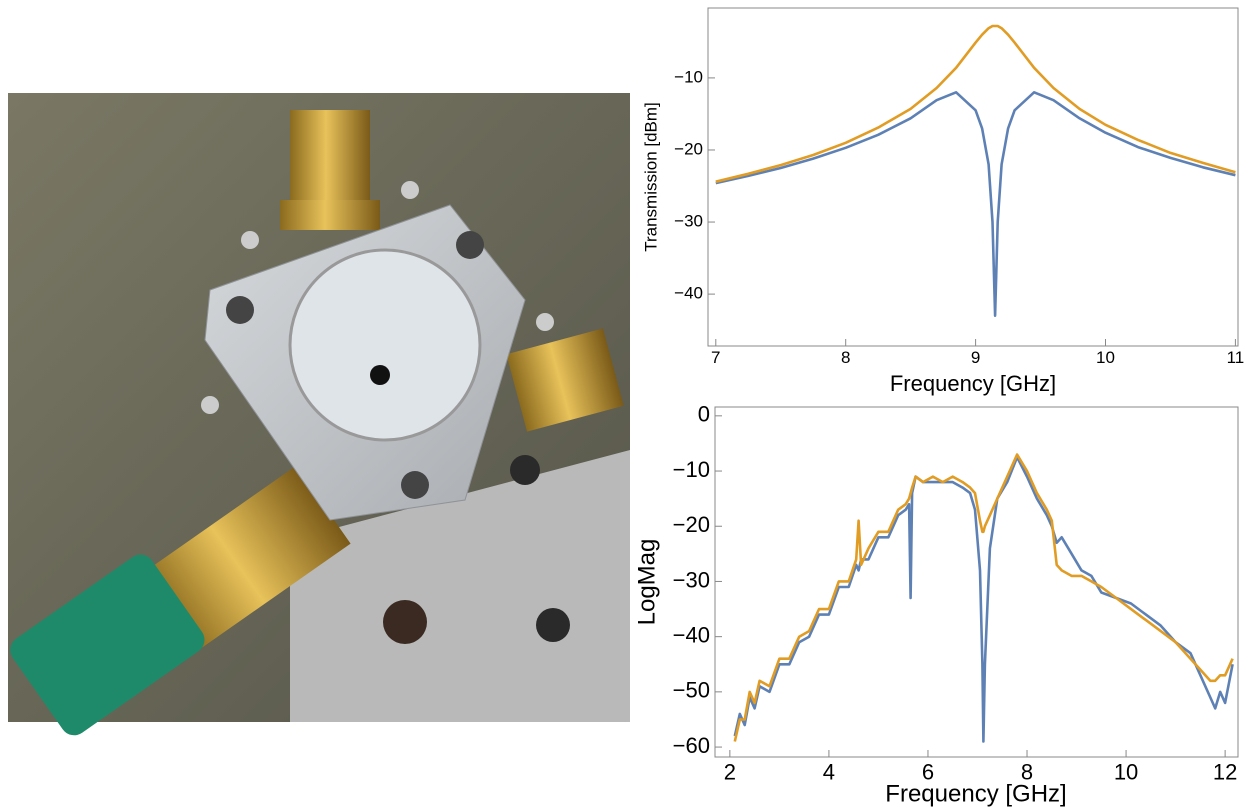 This screenshot has width=1251, height=811. I want to click on x-tick-label: 6, so click(928, 771).